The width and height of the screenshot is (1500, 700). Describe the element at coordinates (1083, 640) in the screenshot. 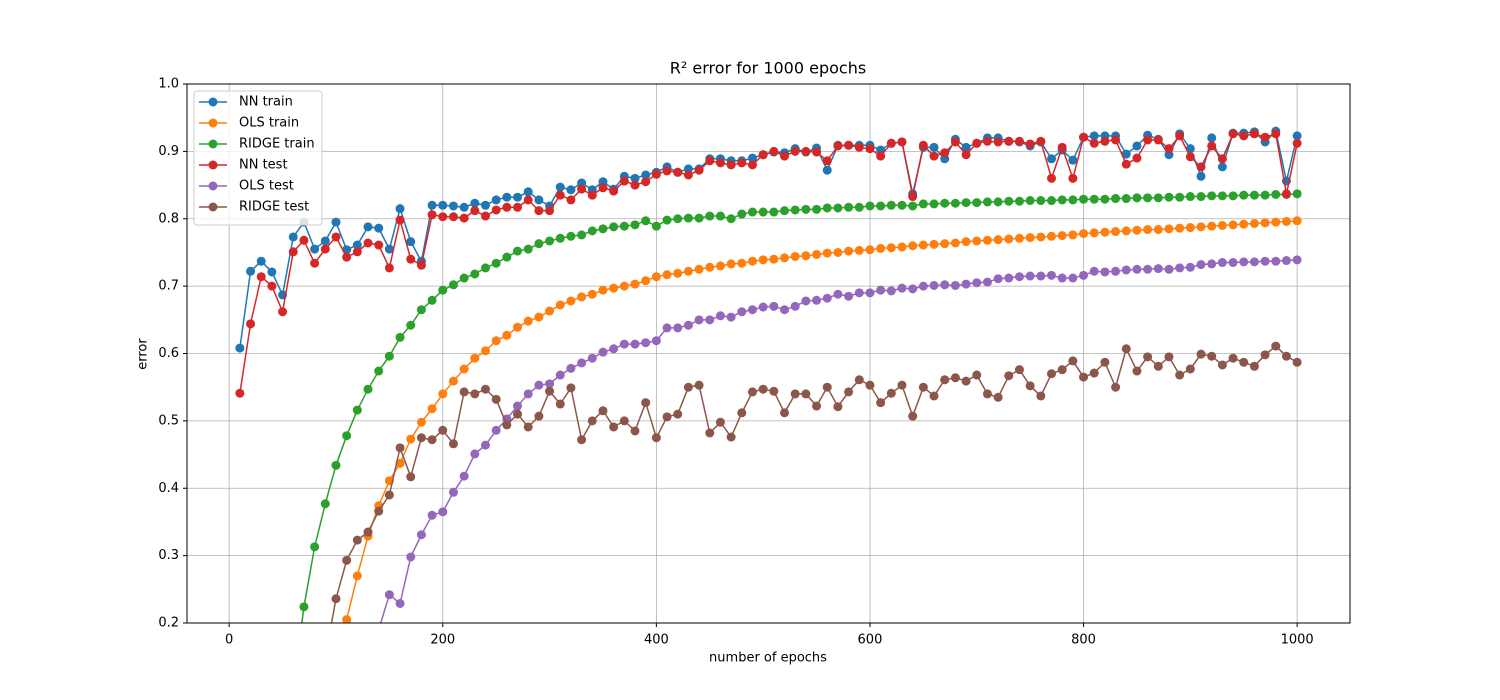

I see `x-tick-label: 800` at that location.